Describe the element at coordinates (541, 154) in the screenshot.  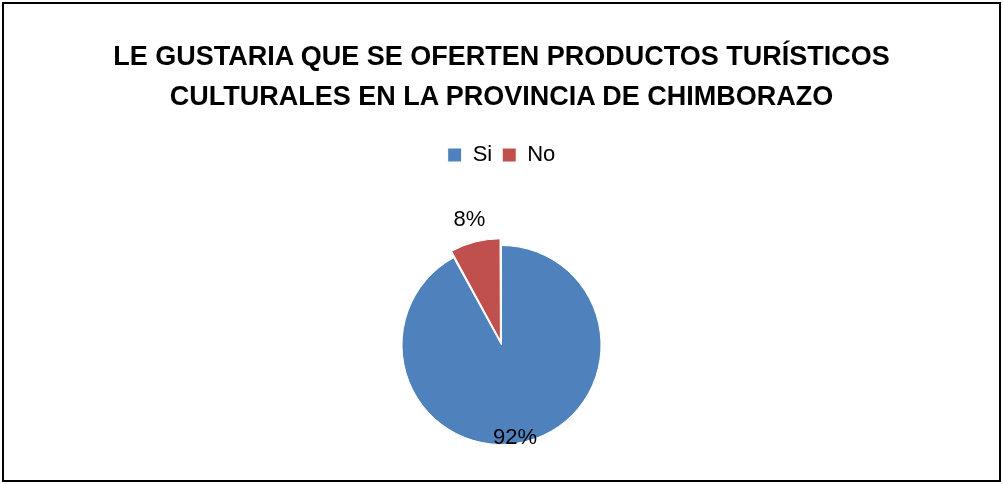
I see `legend-label: No` at that location.